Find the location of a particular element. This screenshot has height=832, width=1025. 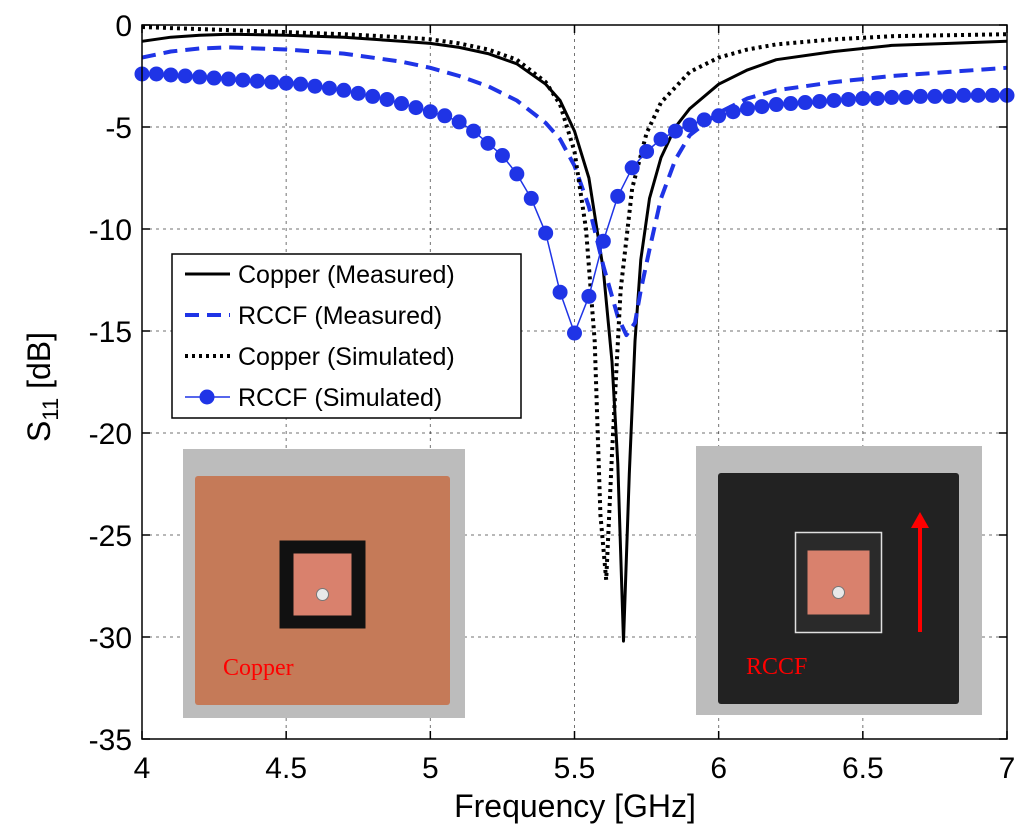

legend-entry-label: Copper (Simulated) is located at coordinates (346, 357).